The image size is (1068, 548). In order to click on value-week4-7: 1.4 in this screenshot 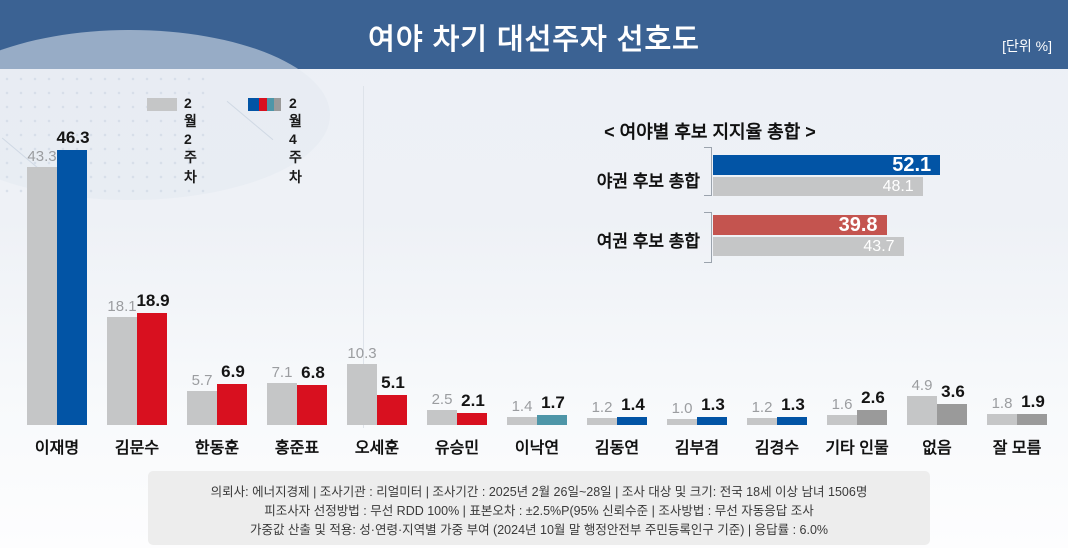, I will do `click(633, 404)`.